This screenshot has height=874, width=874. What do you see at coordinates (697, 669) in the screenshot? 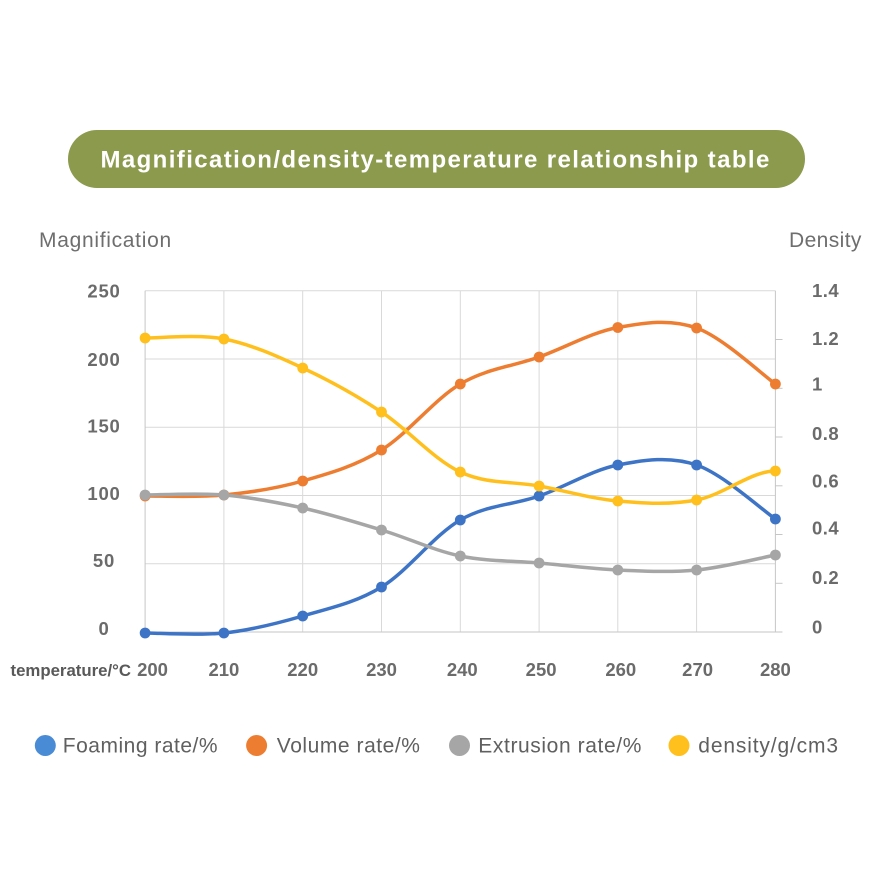
I see `svg-text: 270` at bounding box center [697, 669].